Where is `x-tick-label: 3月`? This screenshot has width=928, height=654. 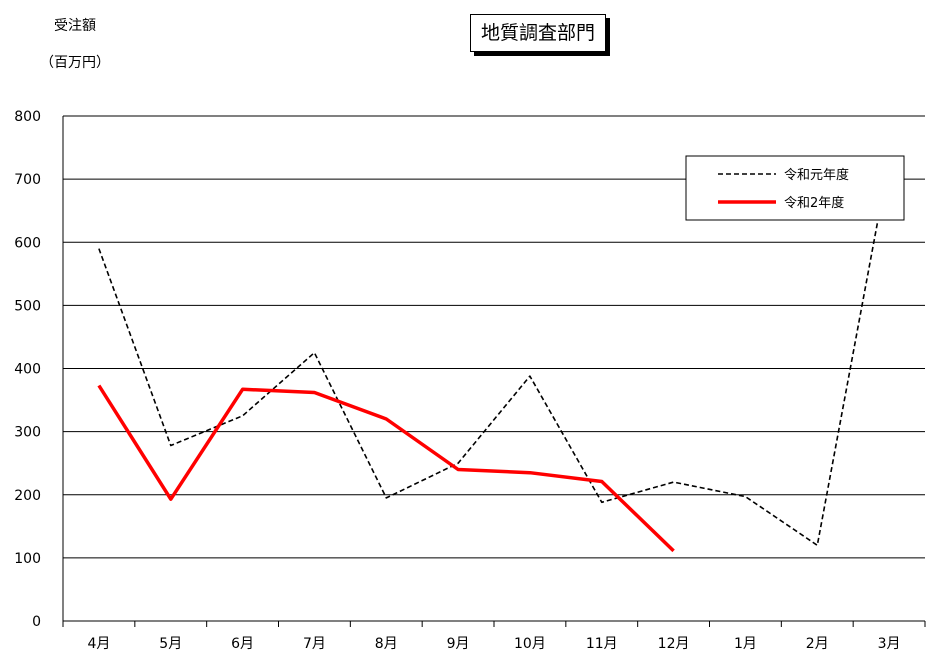 x-tick-label: 3月 is located at coordinates (889, 644).